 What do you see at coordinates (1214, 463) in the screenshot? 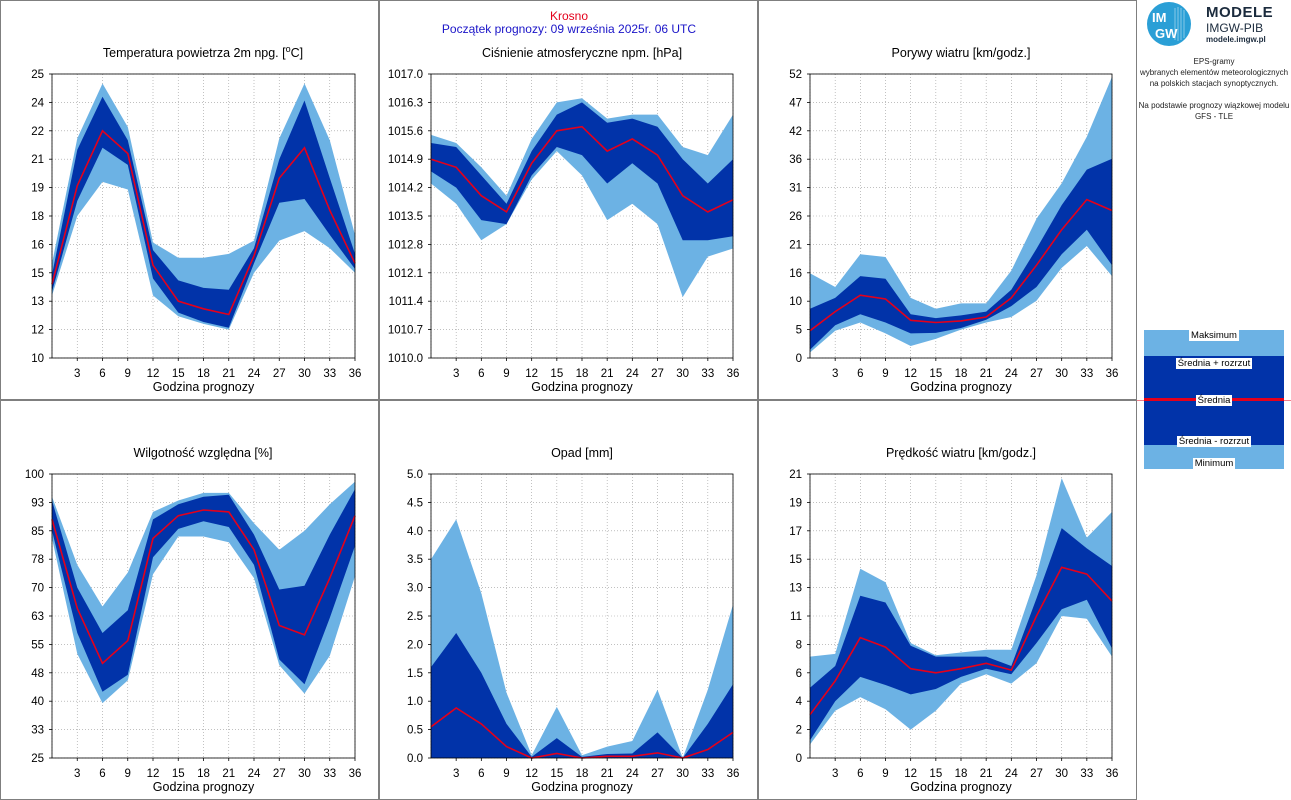
I see `legend-min-label: Minimum` at bounding box center [1214, 463].